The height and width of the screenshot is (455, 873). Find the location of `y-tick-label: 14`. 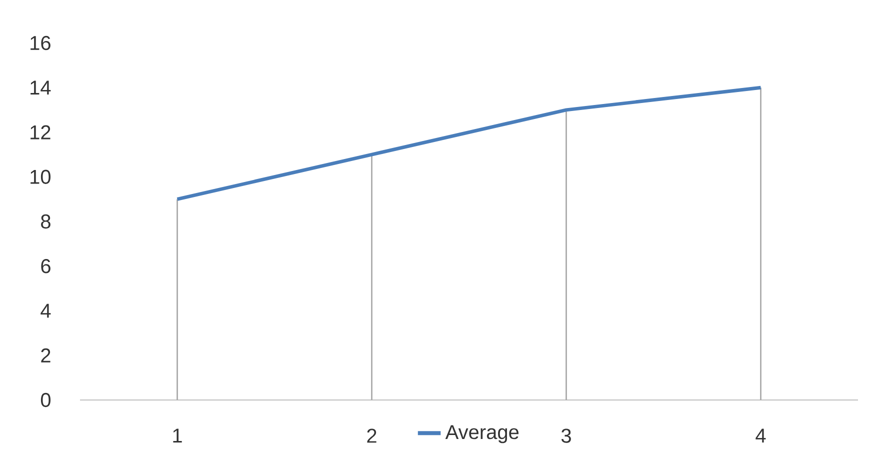

y-tick-label: 14 is located at coordinates (40, 87).